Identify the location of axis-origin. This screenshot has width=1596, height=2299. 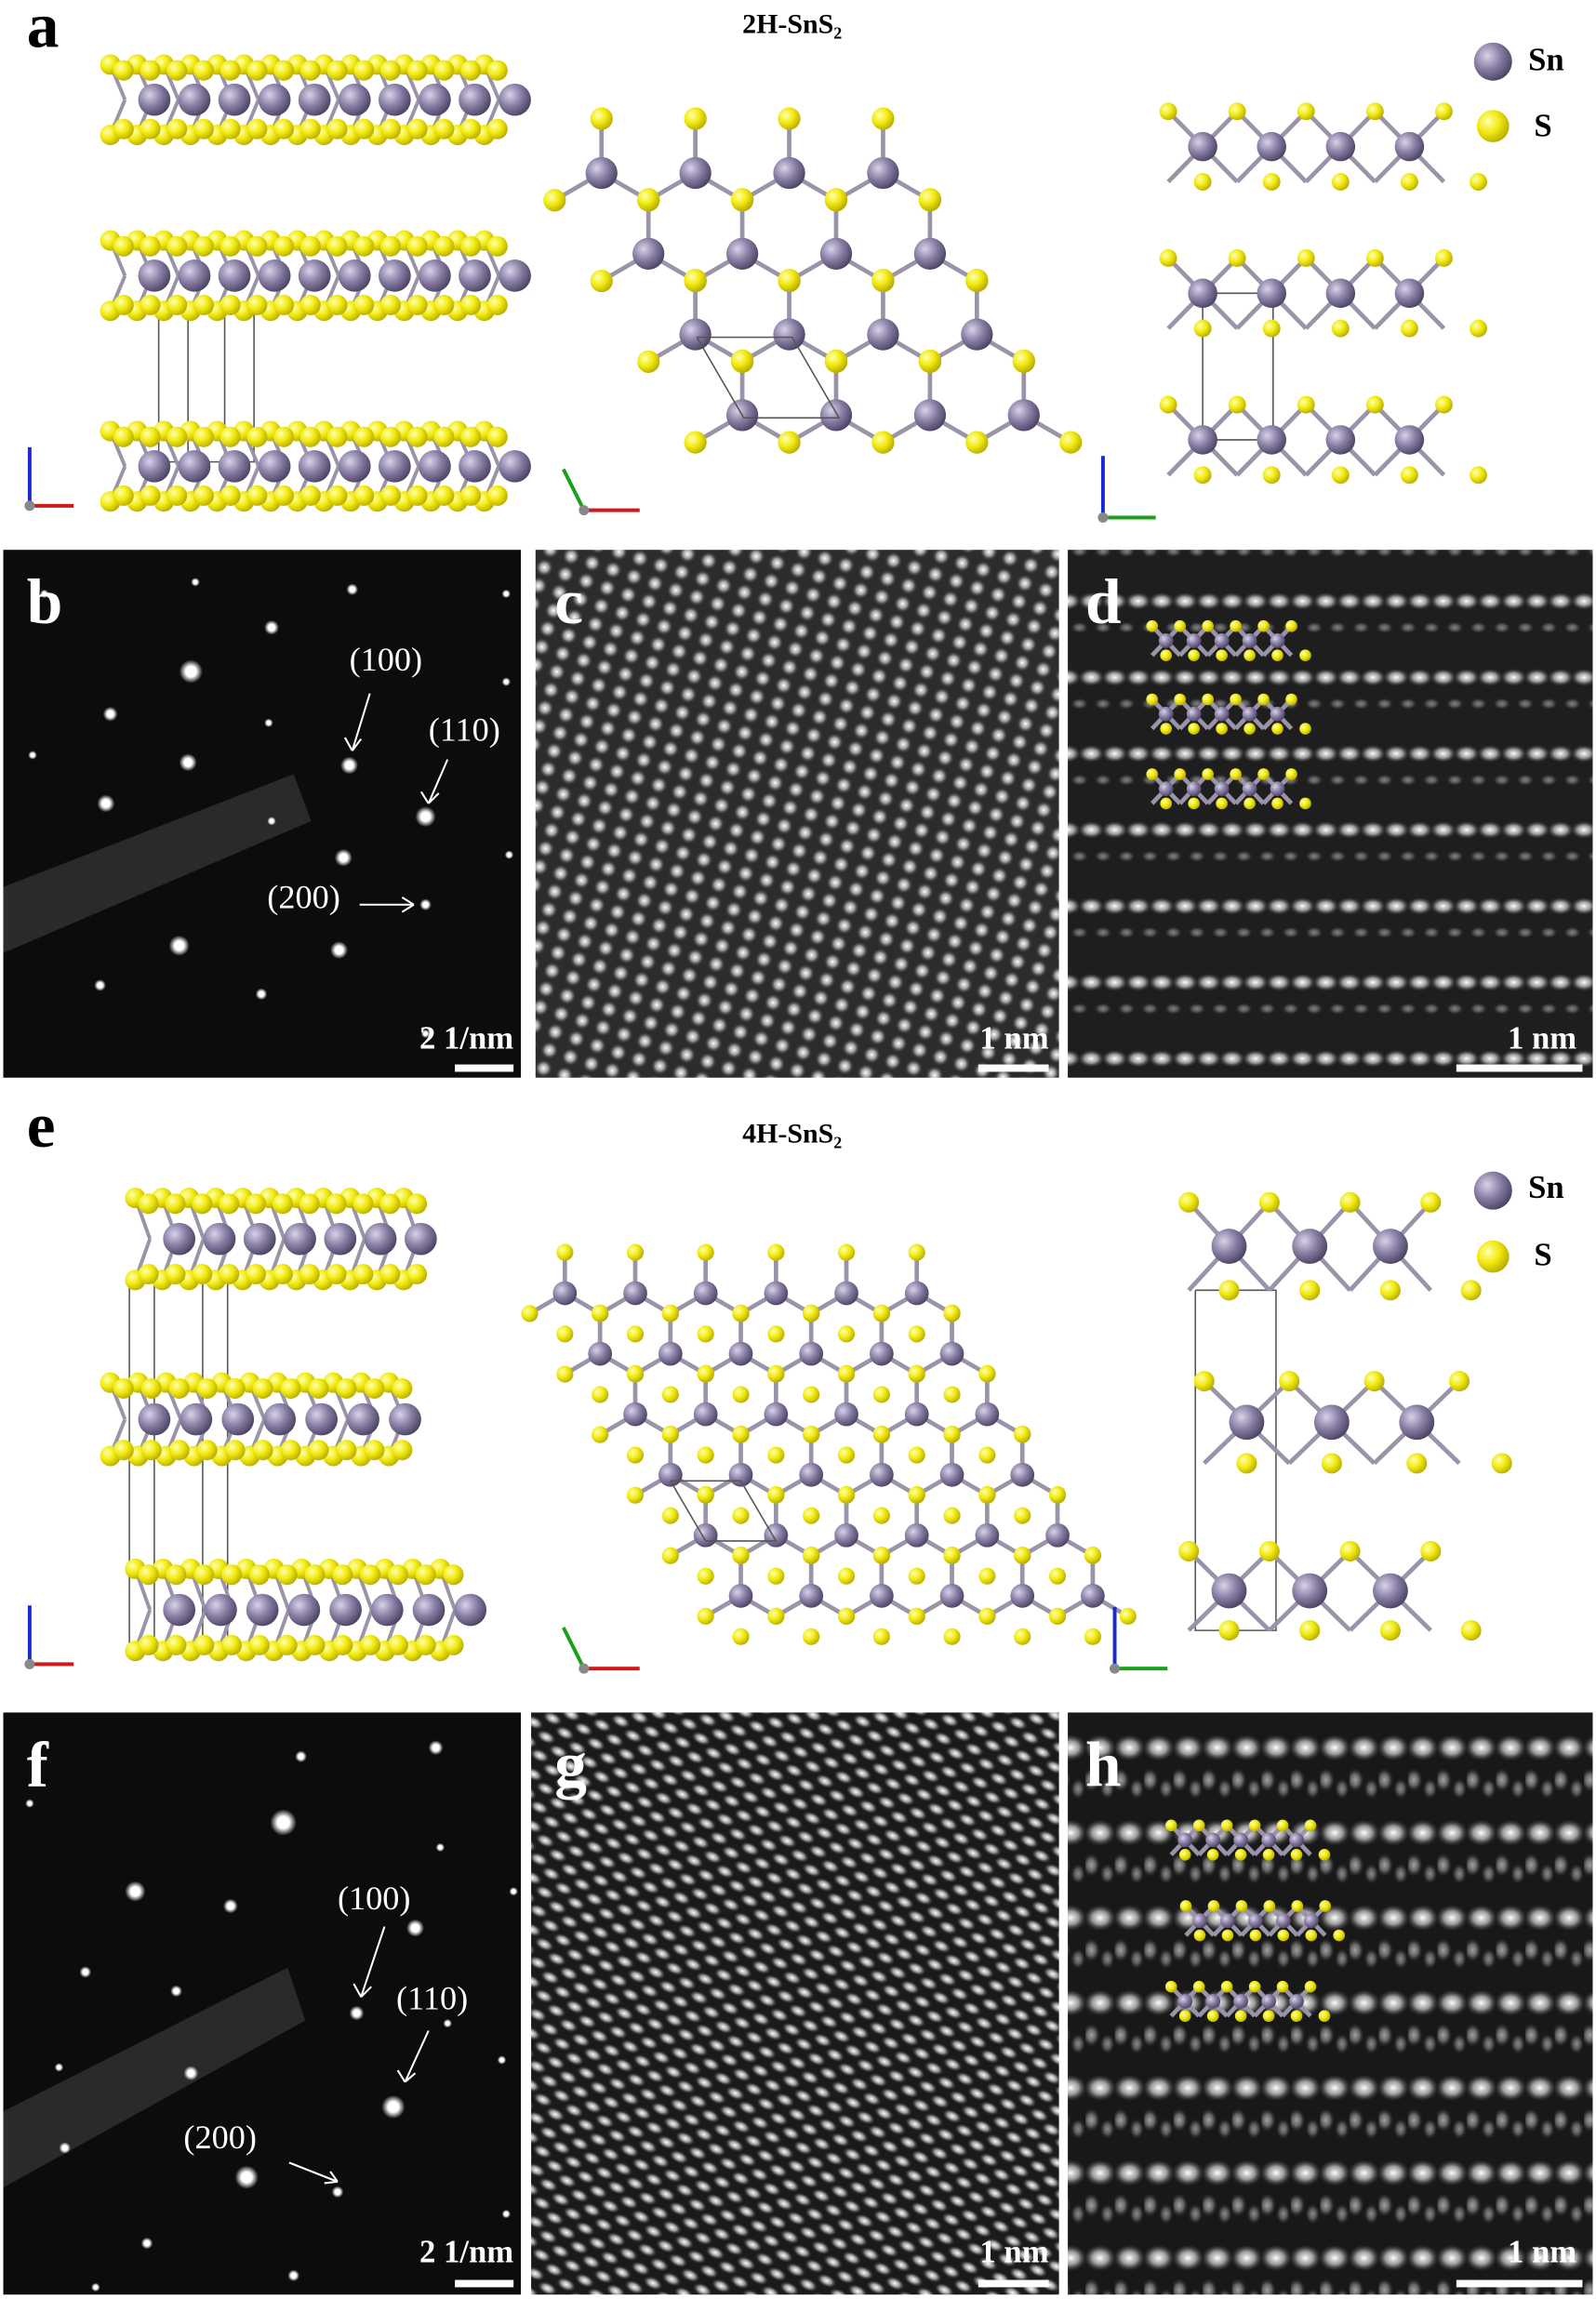
(585, 1668).